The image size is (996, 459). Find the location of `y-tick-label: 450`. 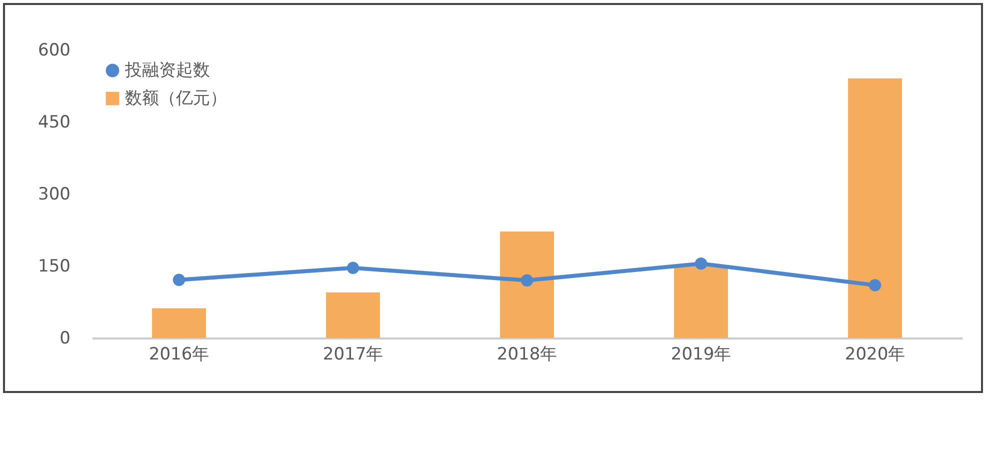

y-tick-label: 450 is located at coordinates (54, 122).